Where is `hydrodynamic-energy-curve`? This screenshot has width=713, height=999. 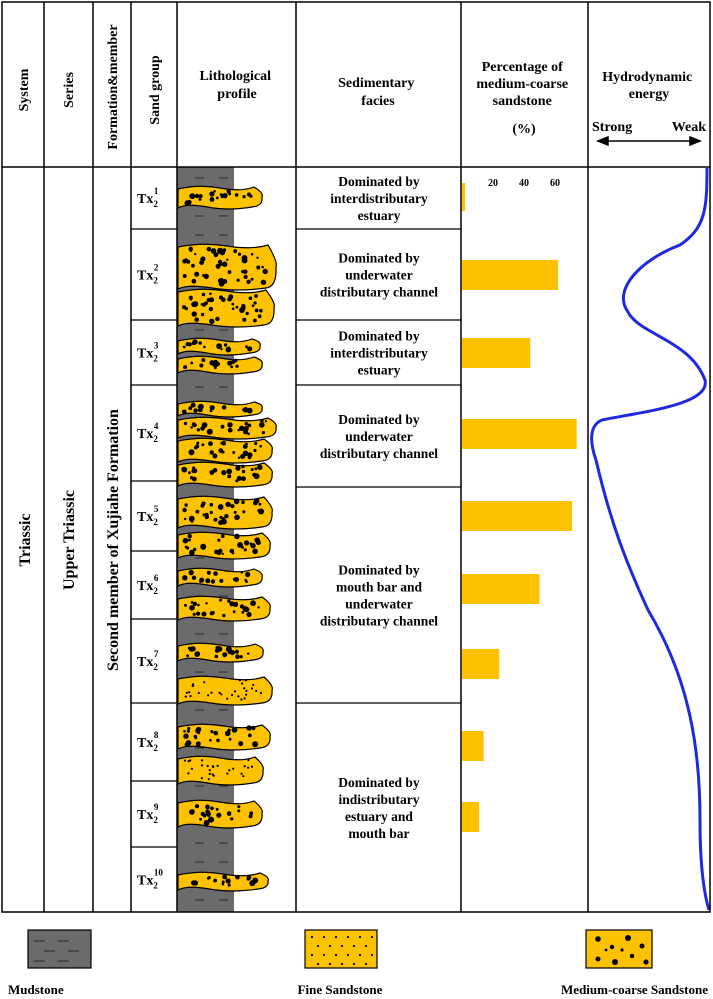 hydrodynamic-energy-curve is located at coordinates (650, 539).